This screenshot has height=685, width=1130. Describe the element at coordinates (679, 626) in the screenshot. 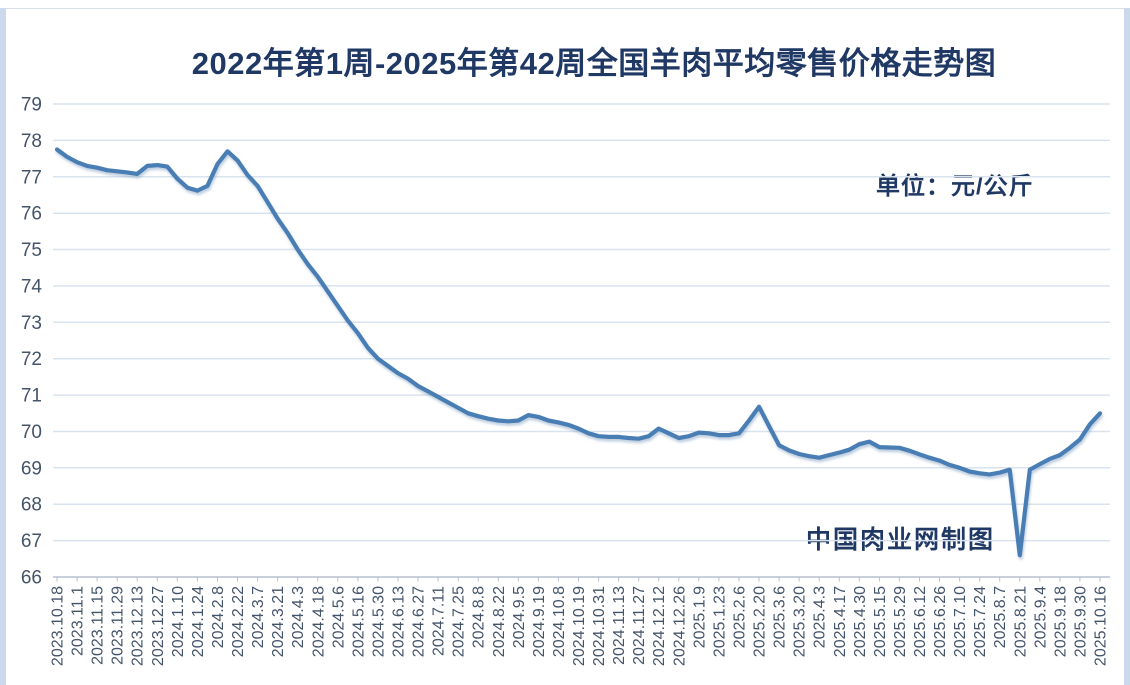

I see `x-axis-tick-label: 2024.12.26` at that location.